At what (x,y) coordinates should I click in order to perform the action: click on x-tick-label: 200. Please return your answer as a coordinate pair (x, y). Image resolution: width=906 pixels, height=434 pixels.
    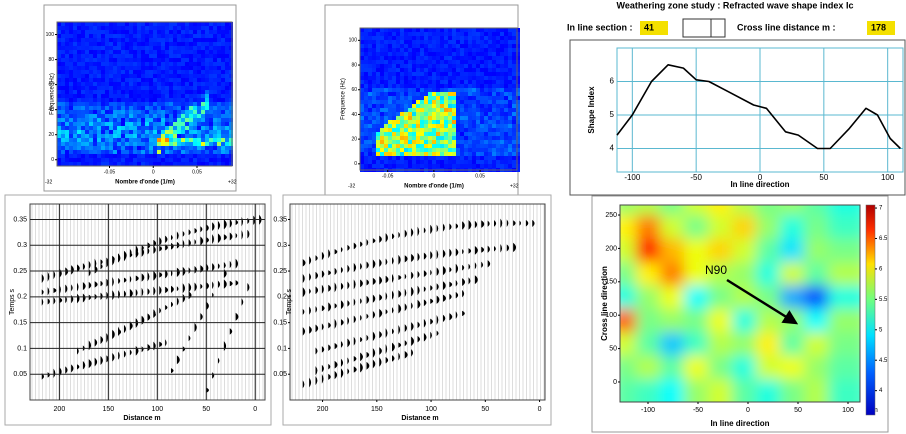
    Looking at the image, I should click on (323, 409).